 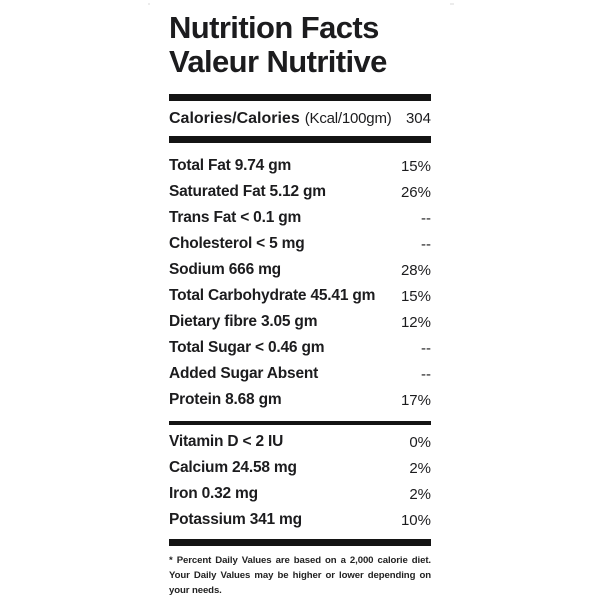 I want to click on nutrient-row-total-carbohydrate: Total Carbohydrate 45.41 gm 15%, so click(x=300, y=296).